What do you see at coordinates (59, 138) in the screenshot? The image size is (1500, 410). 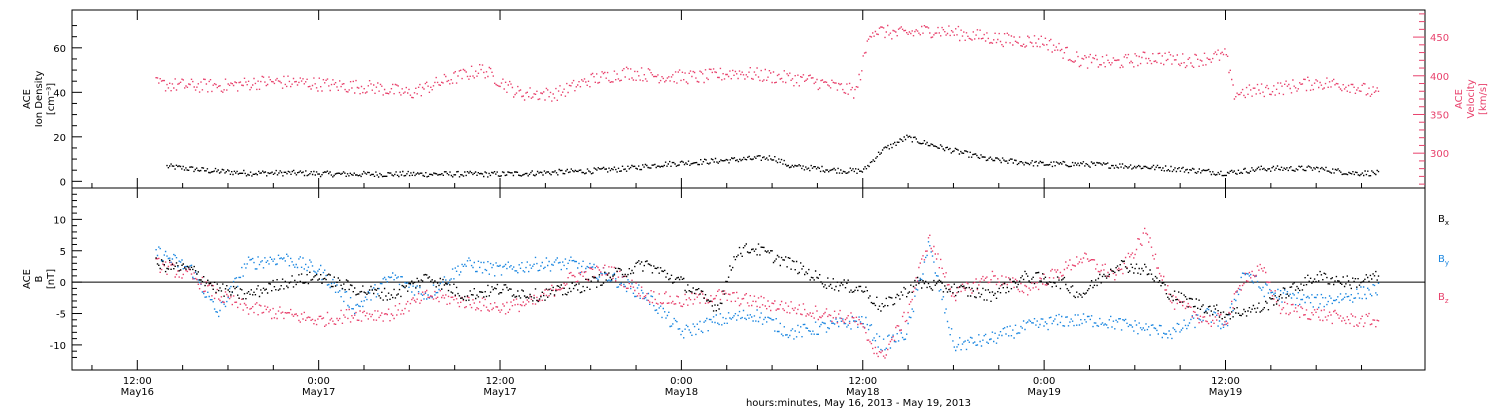 I see `density-tick-label: 20` at bounding box center [59, 138].